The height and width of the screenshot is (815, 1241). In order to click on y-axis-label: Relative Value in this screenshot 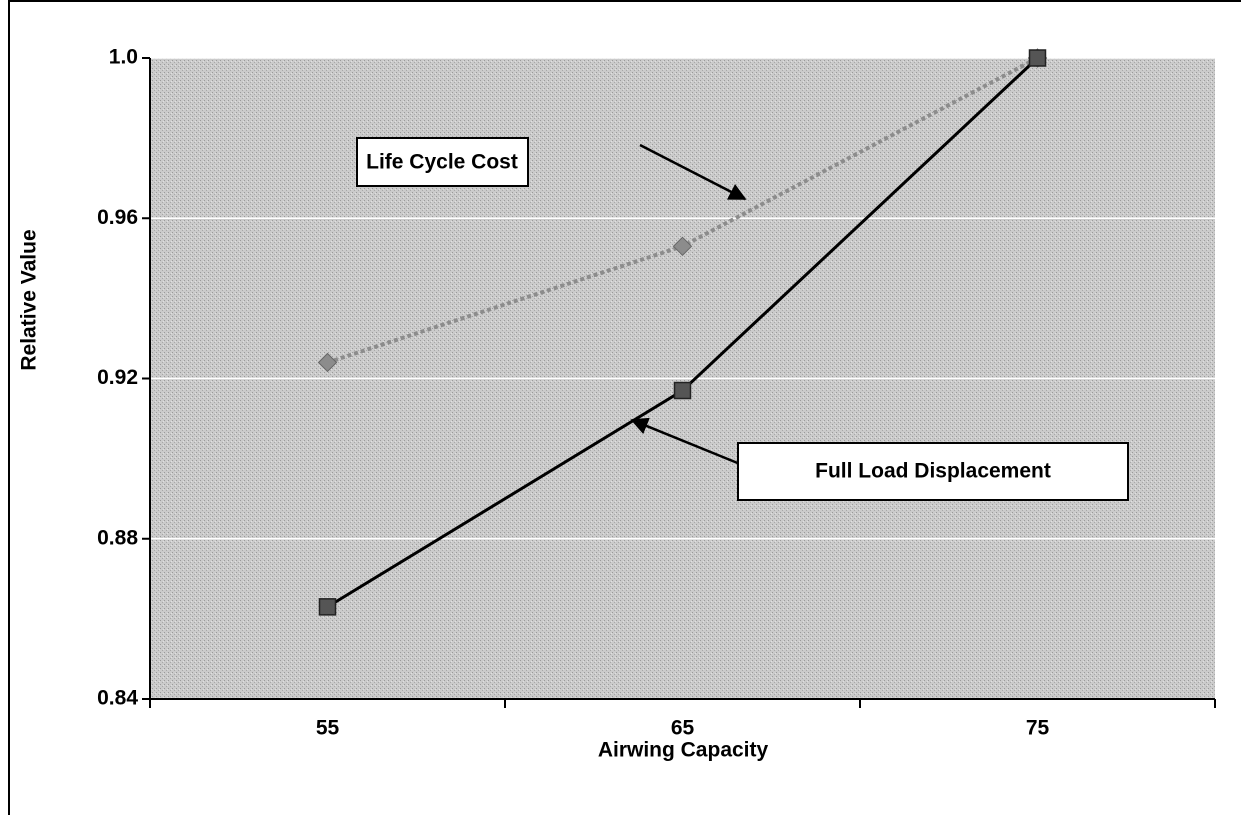, I will do `click(29, 299)`.